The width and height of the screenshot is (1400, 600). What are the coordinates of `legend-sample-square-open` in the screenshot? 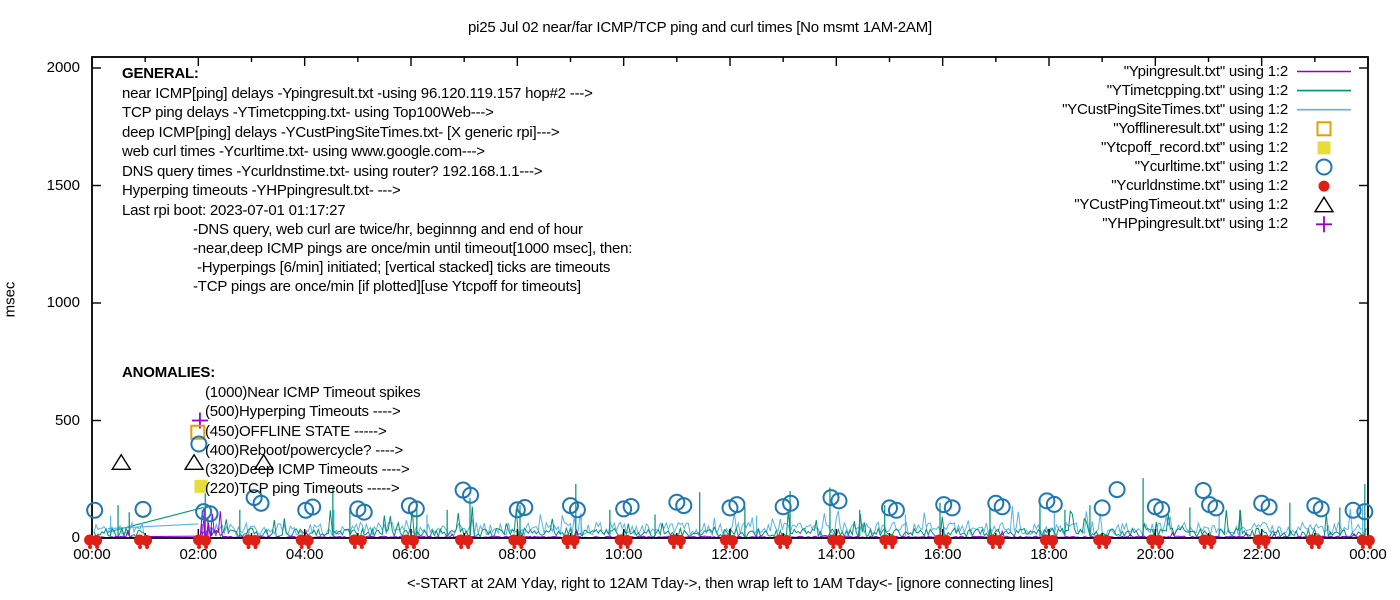 It's located at (1324, 129).